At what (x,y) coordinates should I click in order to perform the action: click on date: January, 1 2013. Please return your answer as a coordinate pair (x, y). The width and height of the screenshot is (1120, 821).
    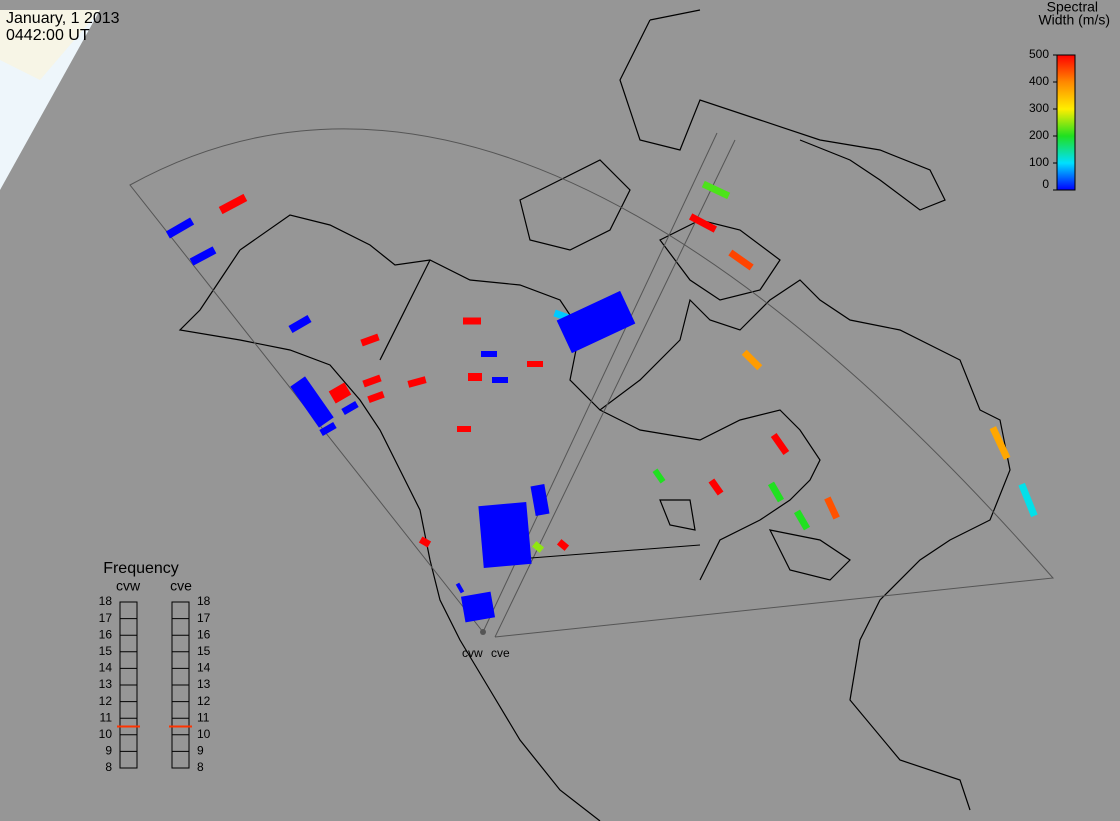
    Looking at the image, I should click on (63, 18).